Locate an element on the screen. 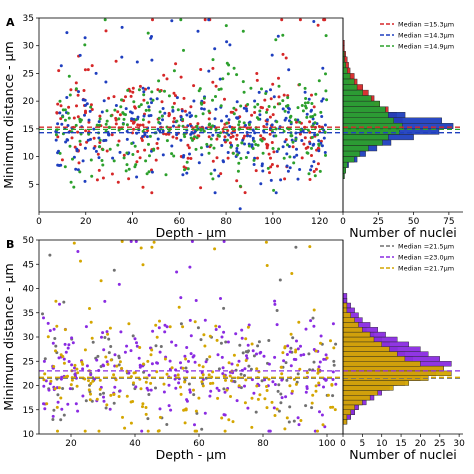 This screenshot has width=474, height=474. histogram-bar is located at coordinates (397, 373).